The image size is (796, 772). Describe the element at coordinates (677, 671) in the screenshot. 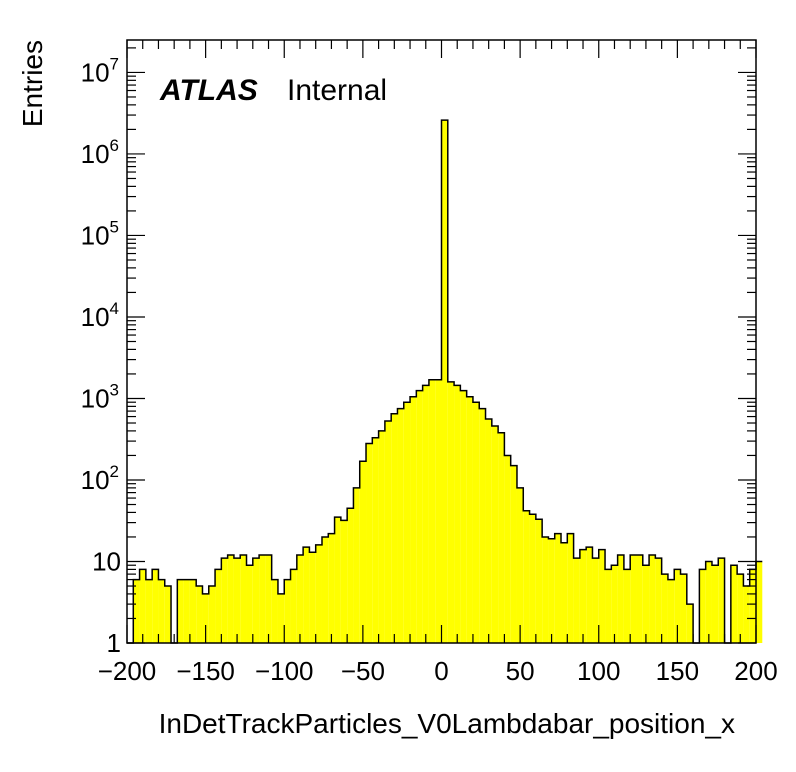

I see `x-tick-label: 150` at that location.